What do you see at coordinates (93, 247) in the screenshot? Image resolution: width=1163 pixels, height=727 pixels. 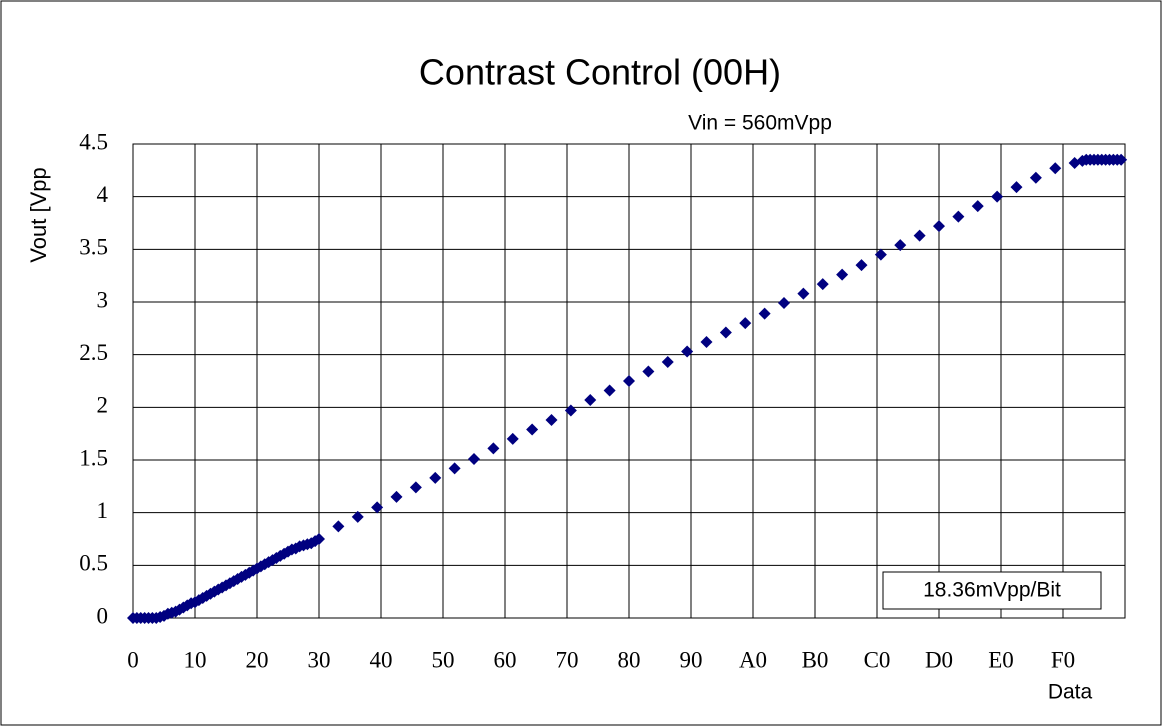 I see `y-tick-label: 3.5` at bounding box center [93, 247].